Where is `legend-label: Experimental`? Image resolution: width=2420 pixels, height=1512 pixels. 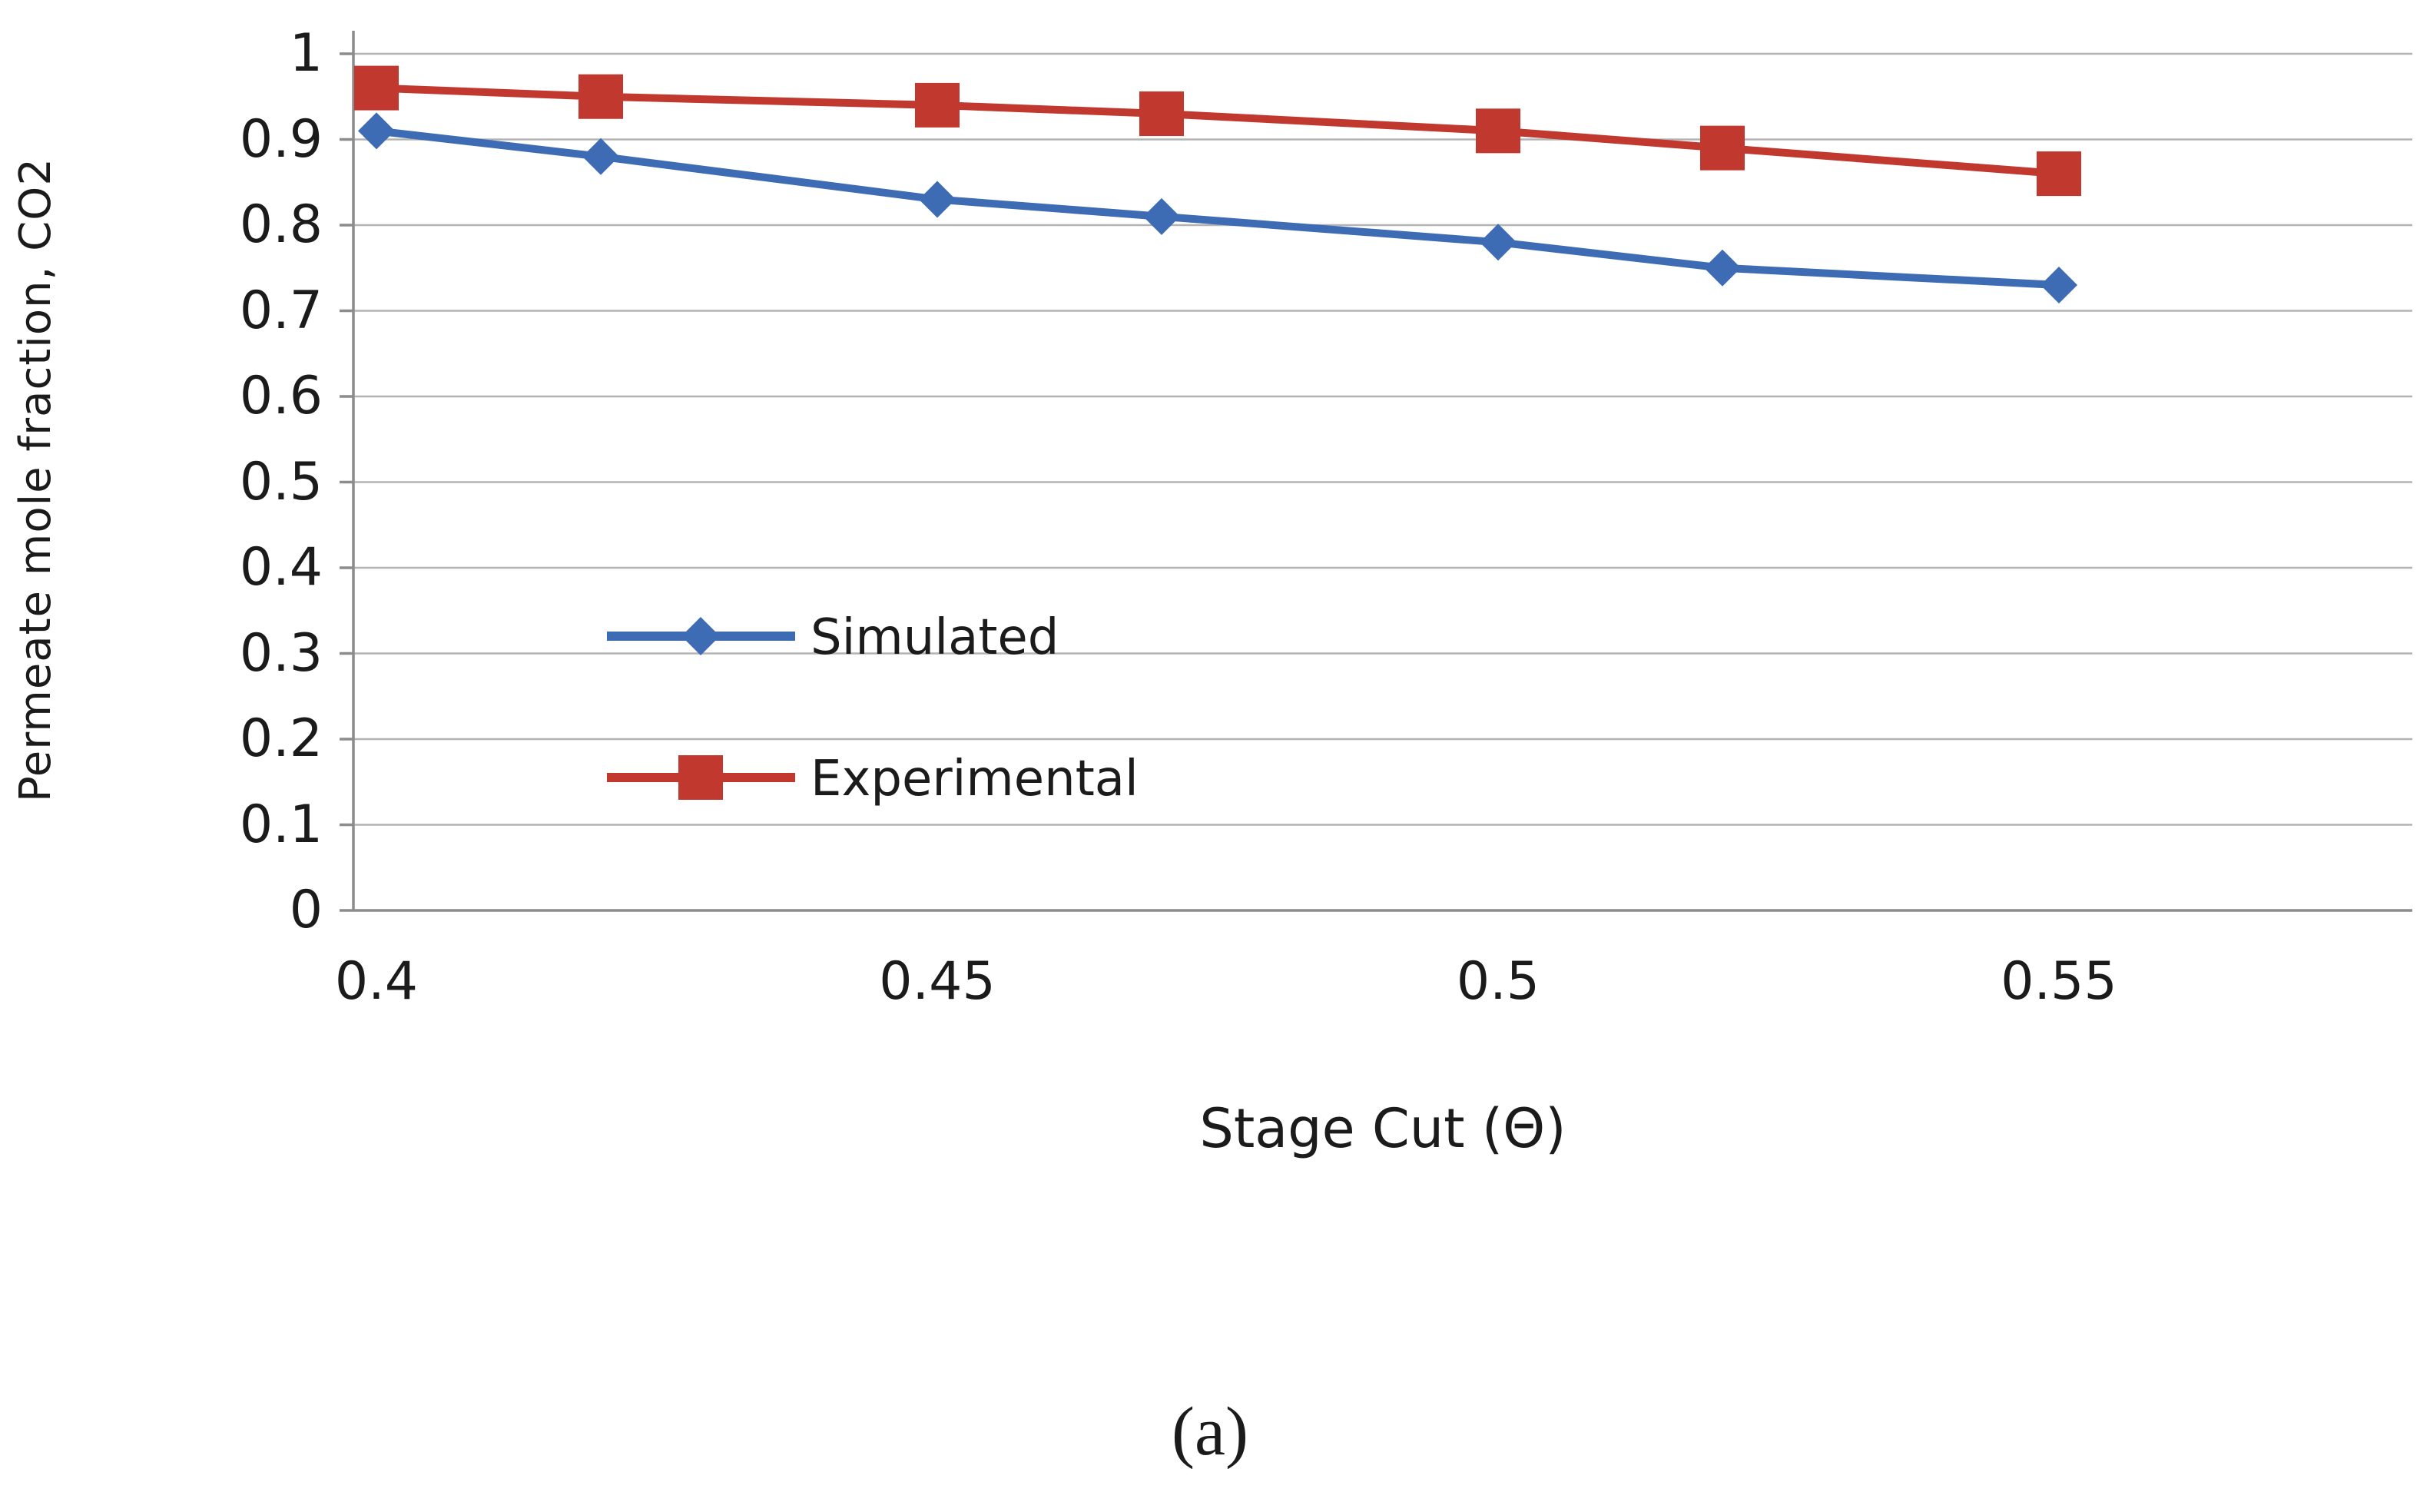
legend-label: Experimental is located at coordinates (975, 779).